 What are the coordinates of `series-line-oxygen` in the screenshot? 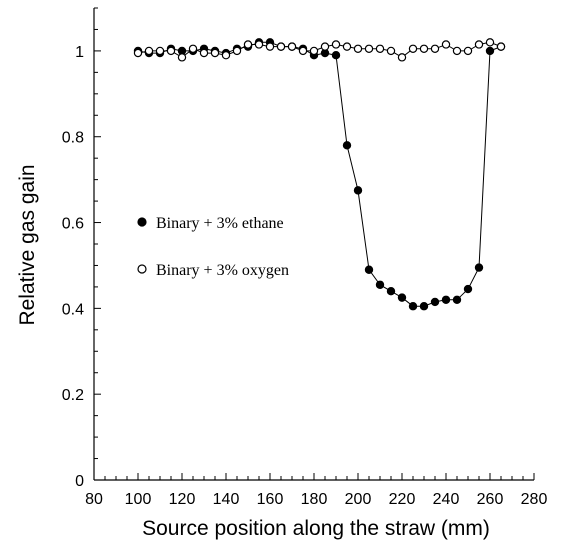 It's located at (319, 49).